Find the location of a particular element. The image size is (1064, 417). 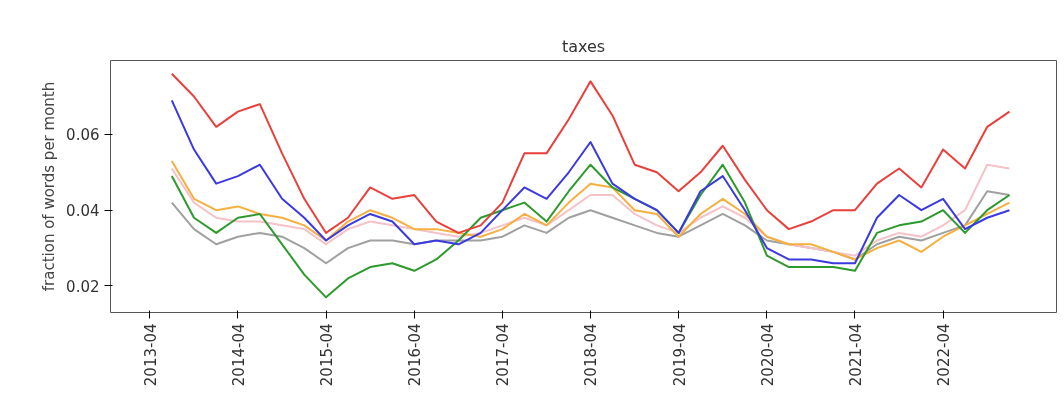

x-tick-label: 2013-04 is located at coordinates (150, 355).